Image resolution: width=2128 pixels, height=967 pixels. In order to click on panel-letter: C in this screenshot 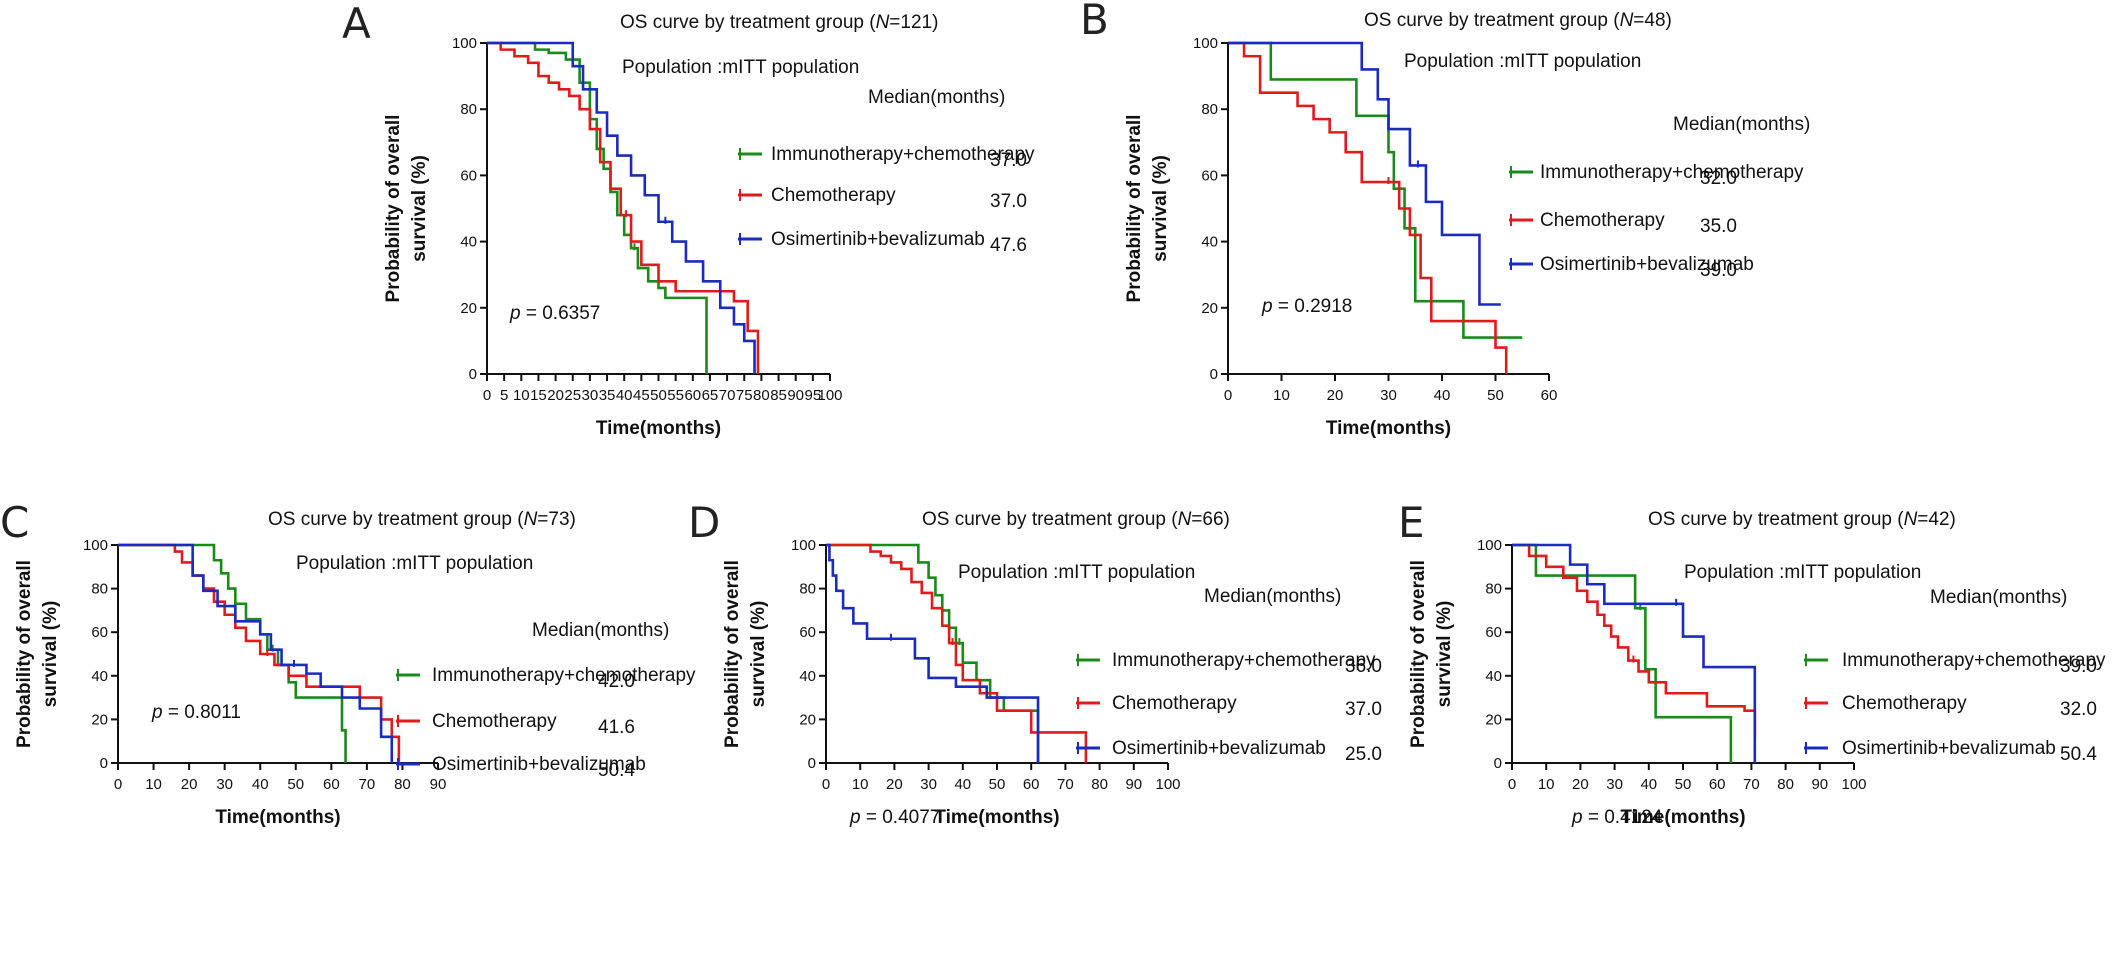, I will do `click(14, 522)`.